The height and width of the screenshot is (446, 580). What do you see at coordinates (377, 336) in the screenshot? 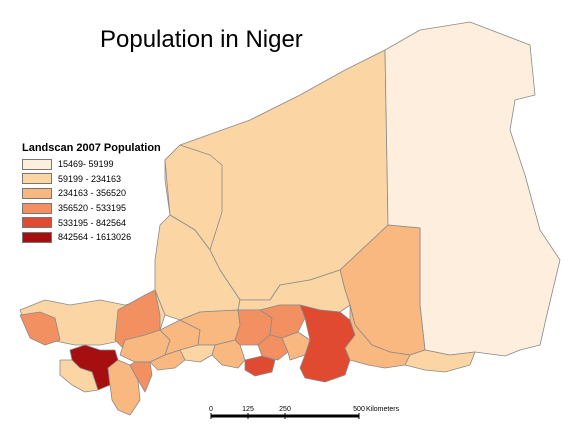
I see `region-zinder-east` at bounding box center [377, 336].